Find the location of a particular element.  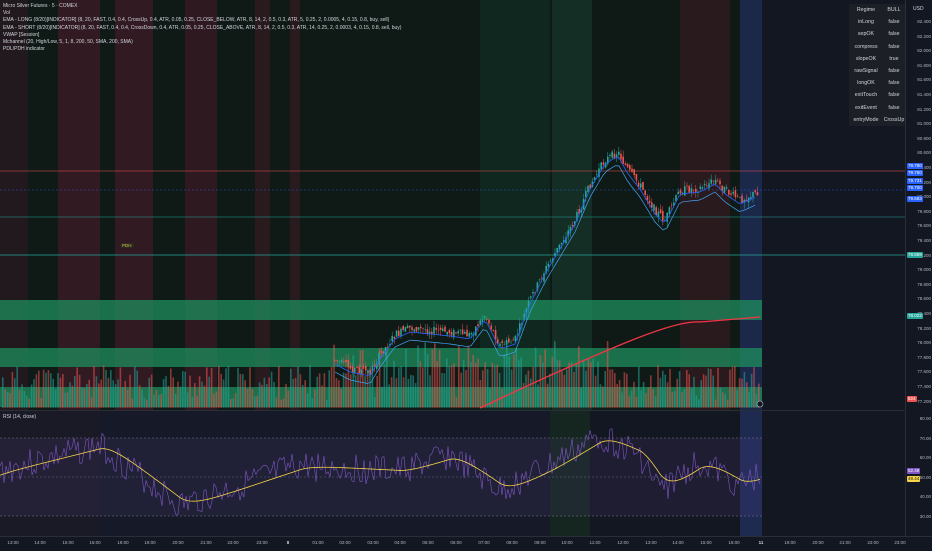

legend-volume: Vol is located at coordinates (6, 13).